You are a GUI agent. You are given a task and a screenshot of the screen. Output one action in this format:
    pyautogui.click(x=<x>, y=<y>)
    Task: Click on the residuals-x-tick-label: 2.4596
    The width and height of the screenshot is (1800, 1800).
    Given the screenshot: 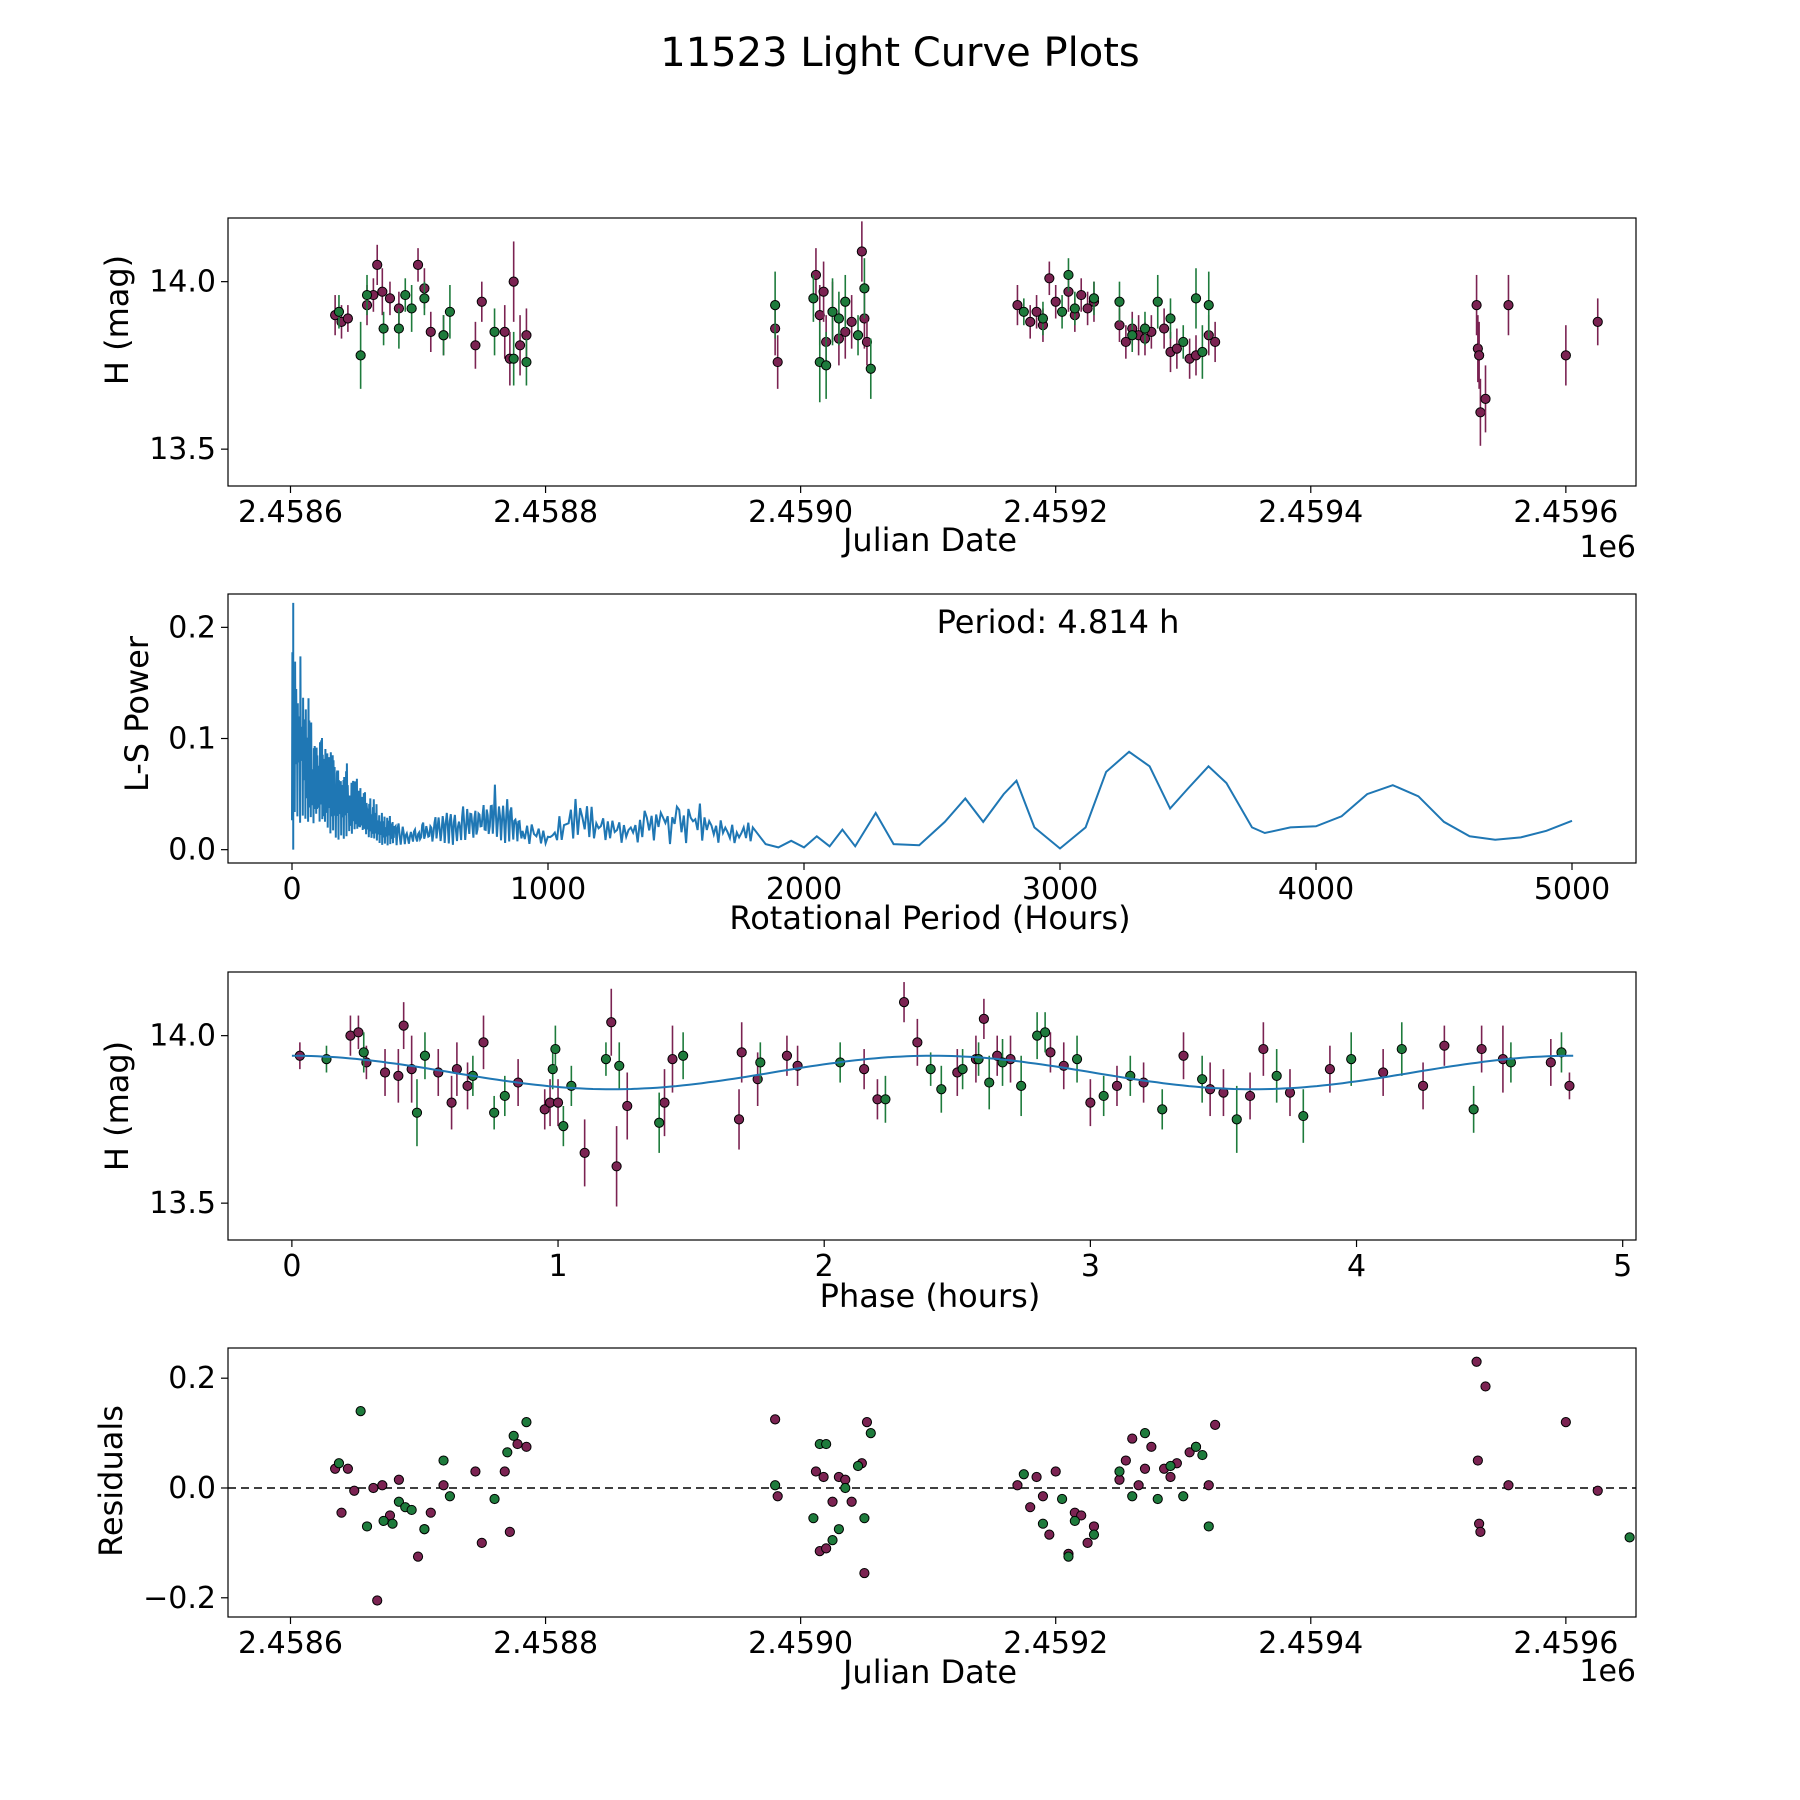 What is the action you would take?
    pyautogui.click(x=1565, y=1643)
    